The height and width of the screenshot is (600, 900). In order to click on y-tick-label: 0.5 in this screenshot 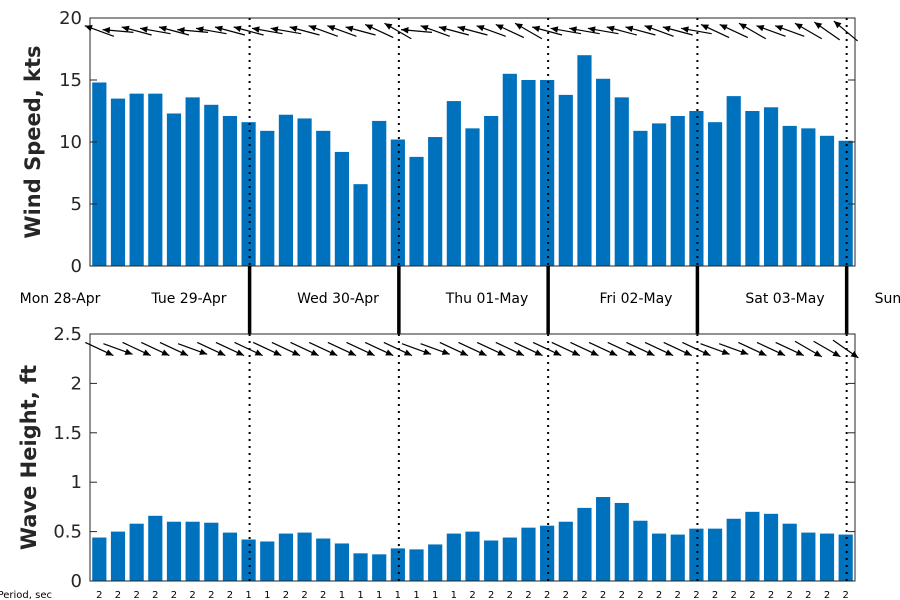, I will do `click(67, 532)`.